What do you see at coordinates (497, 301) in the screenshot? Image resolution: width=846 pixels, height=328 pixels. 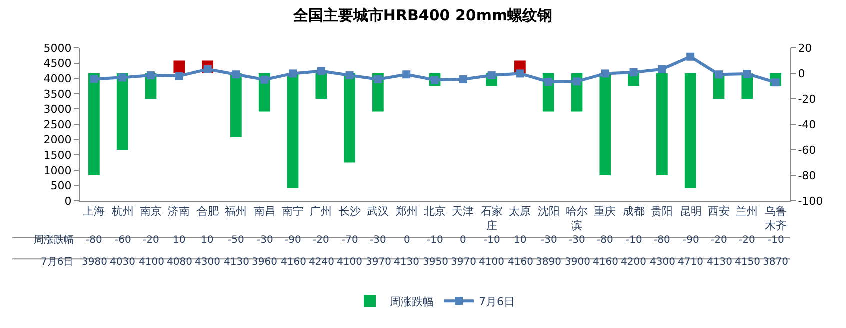 I see `legend-label: 7月6日` at bounding box center [497, 301].